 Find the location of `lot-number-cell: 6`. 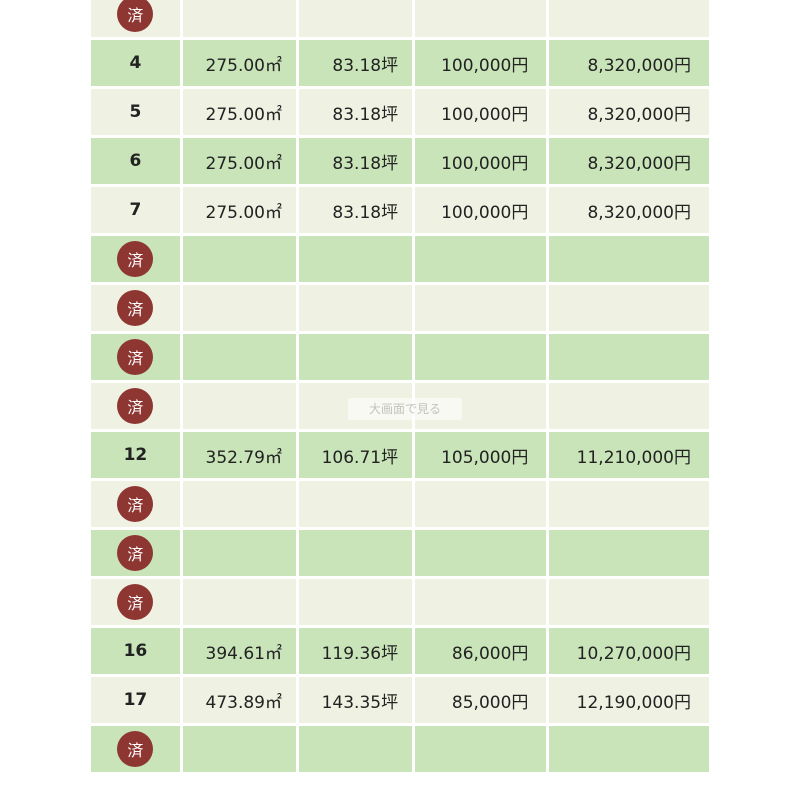

lot-number-cell: 6 is located at coordinates (135, 161).